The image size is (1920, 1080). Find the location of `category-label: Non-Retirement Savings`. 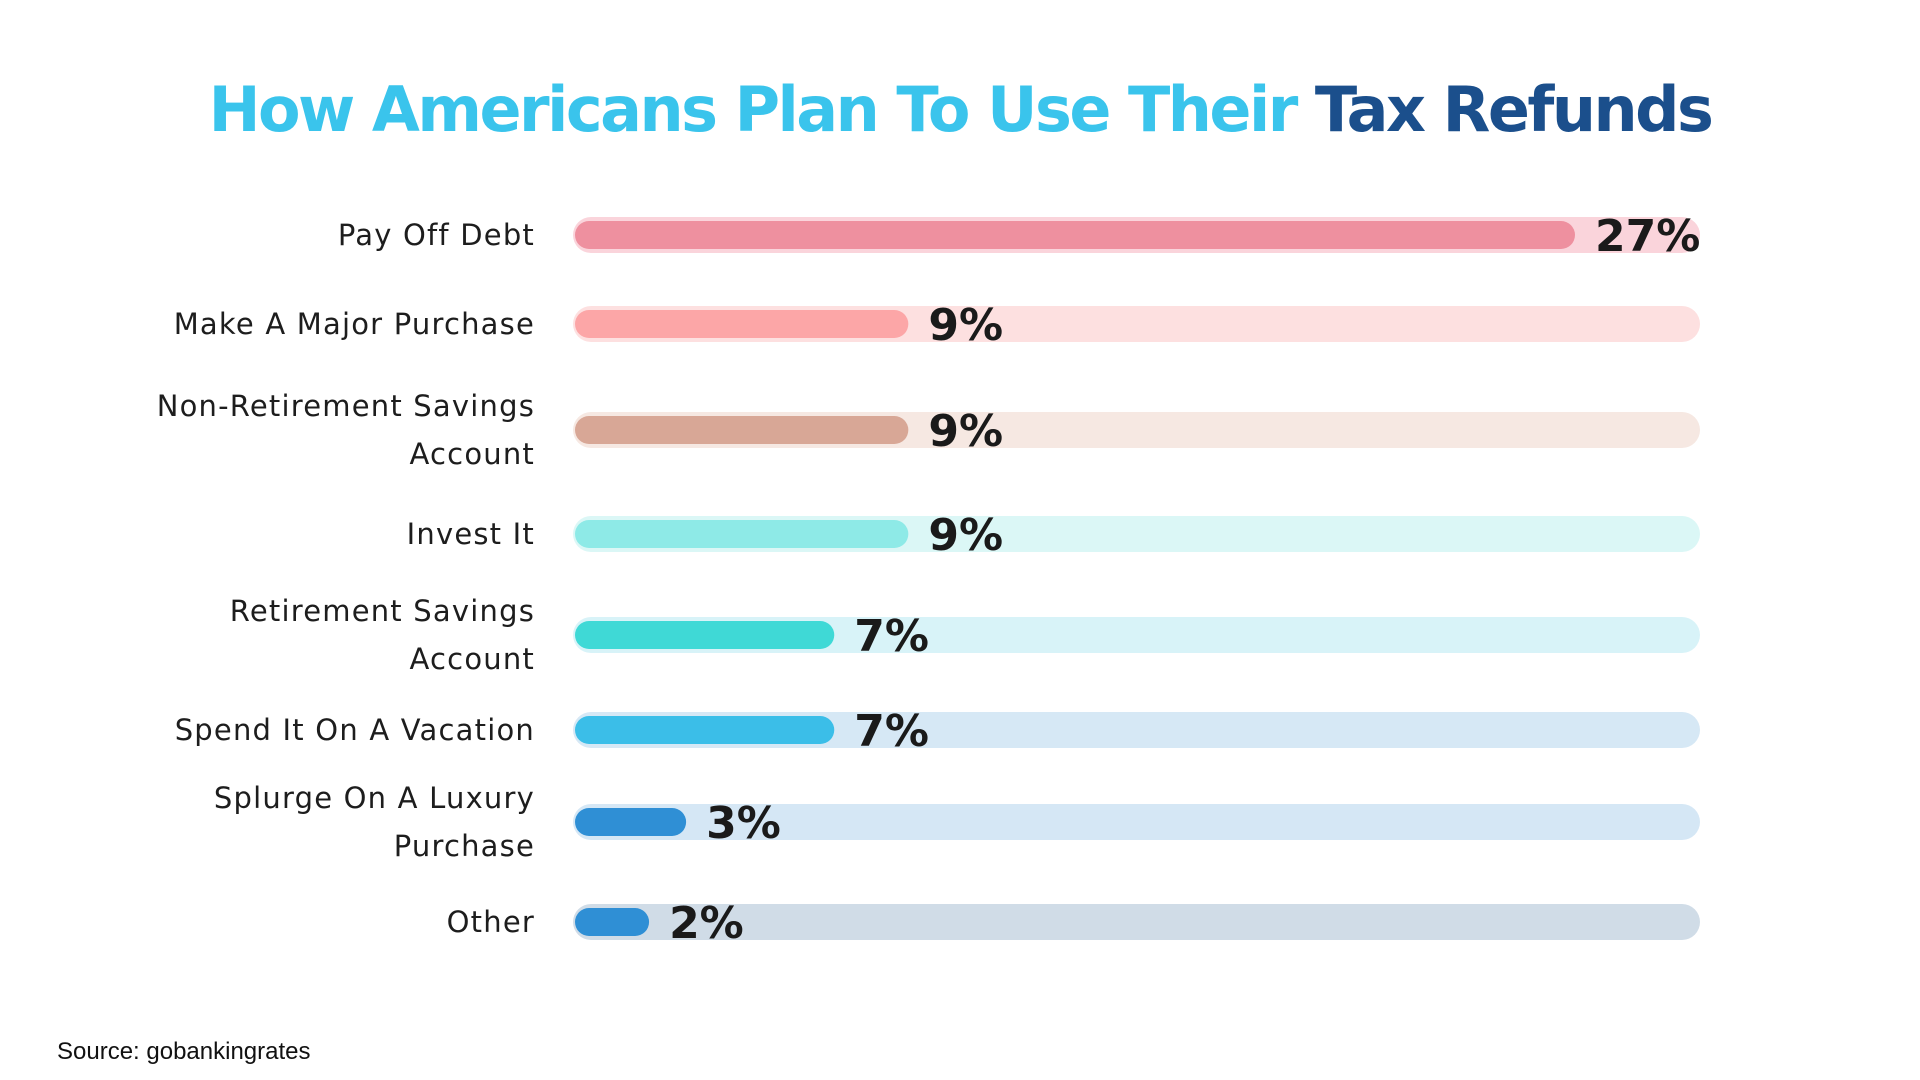

category-label: Non-Retirement Savings is located at coordinates (346, 406).